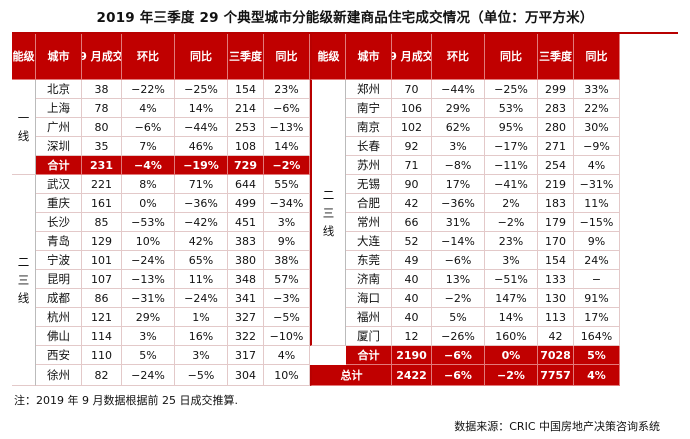 The image size is (690, 439). I want to click on mom-cell: −14%, so click(458, 241).